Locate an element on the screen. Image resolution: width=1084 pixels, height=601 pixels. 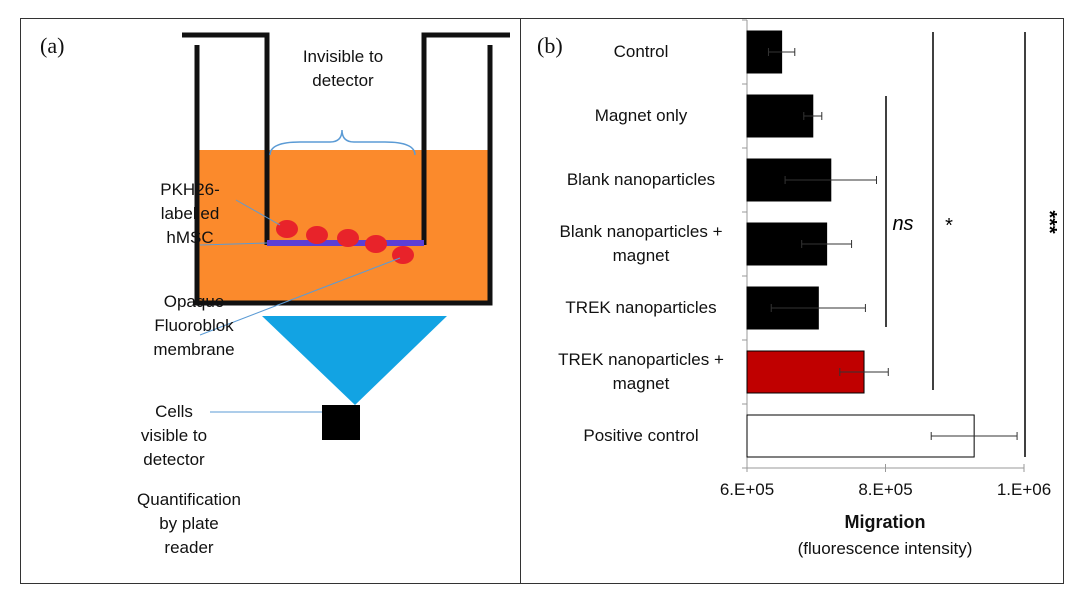
y-tick-label: TREK nanoparticles is located at coordinates (641, 307).